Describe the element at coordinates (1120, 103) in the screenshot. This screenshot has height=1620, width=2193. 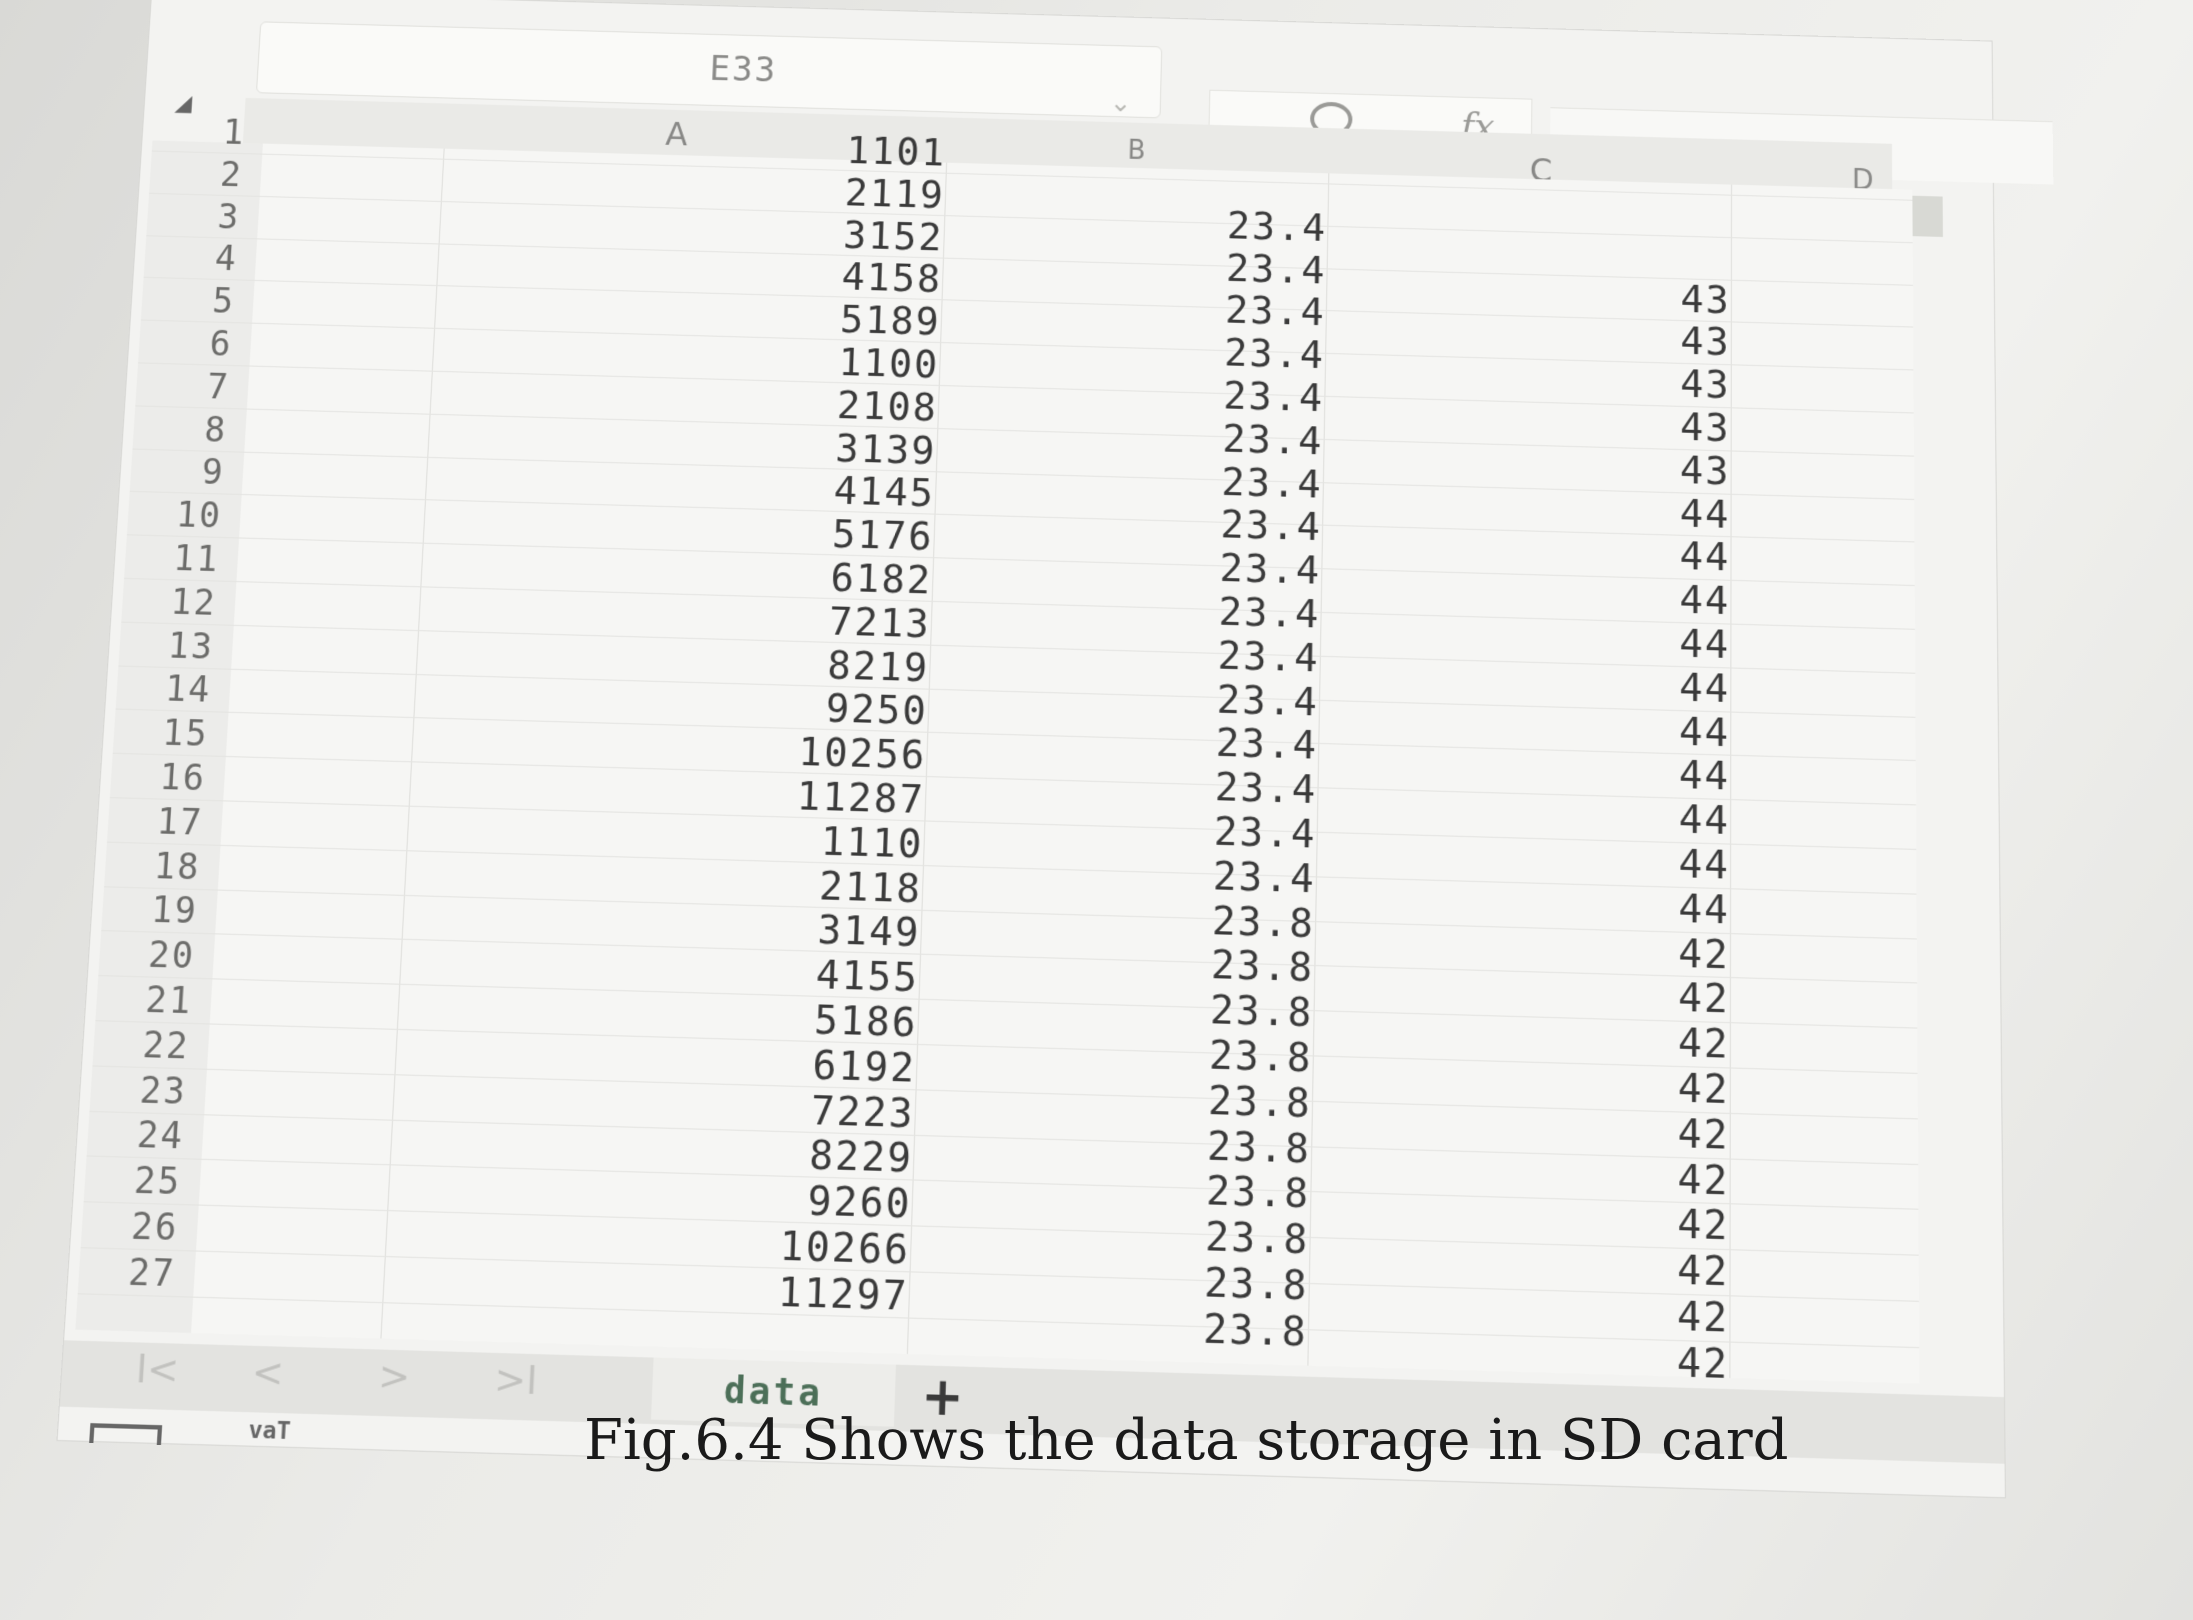
I see `chevron-down-icon: ⌄` at that location.